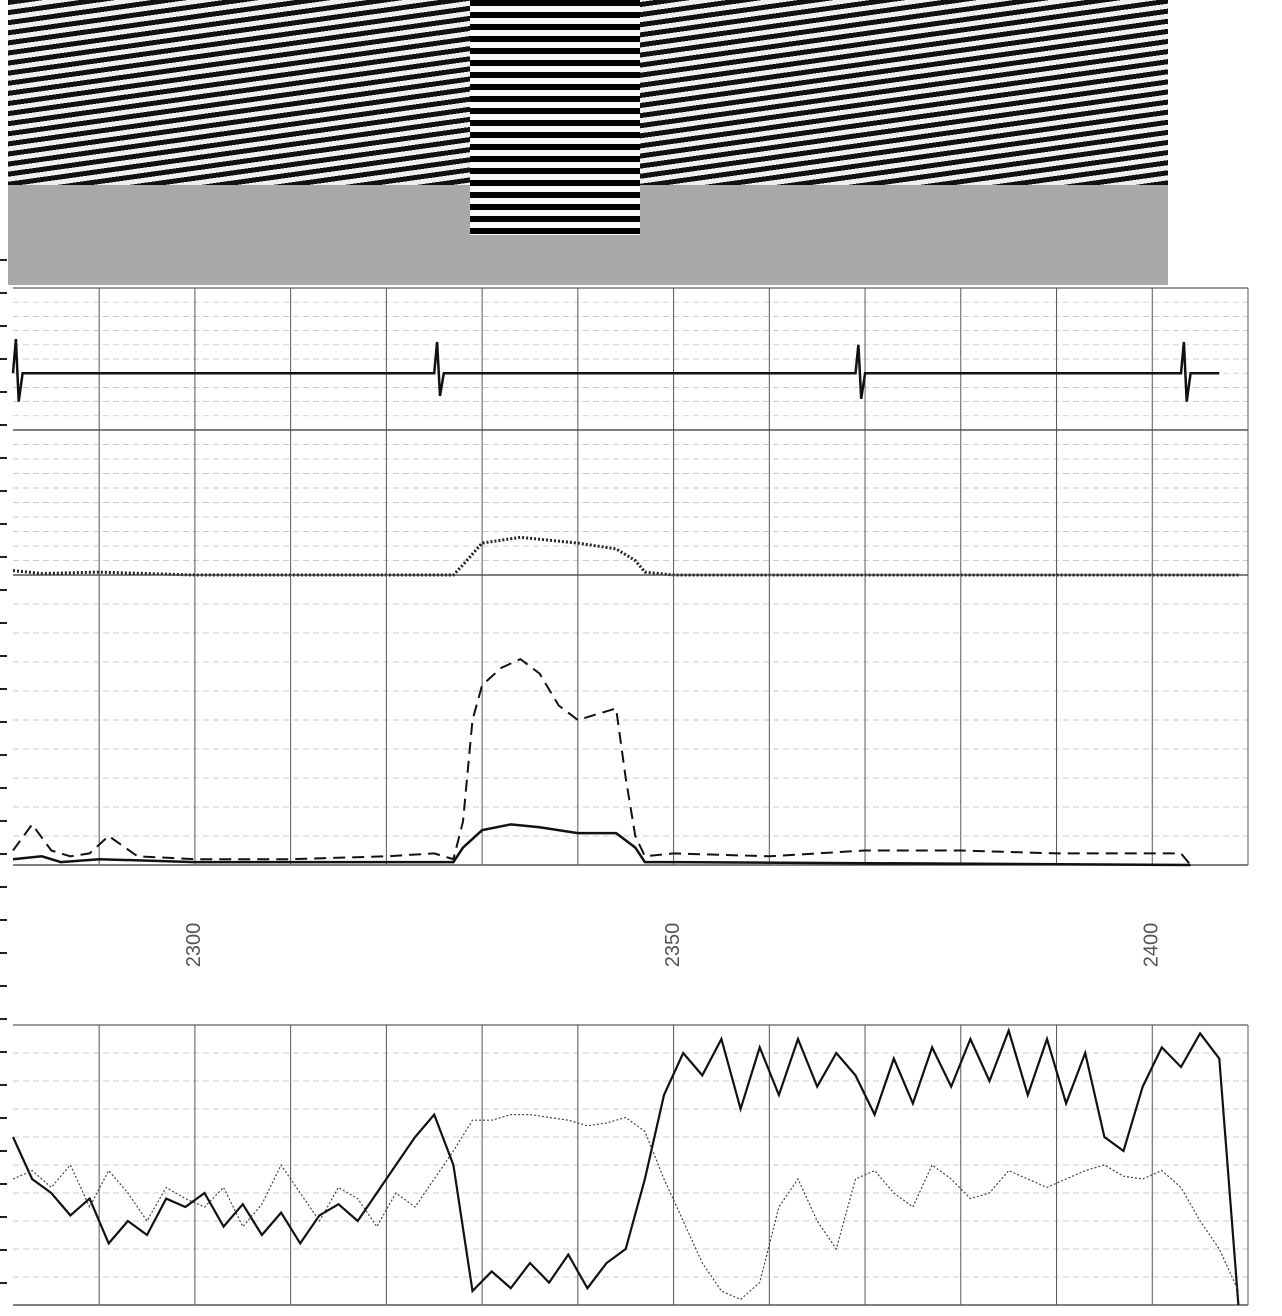 Image resolution: width=1282 pixels, height=1316 pixels. I want to click on x-tick-label: 2400, so click(1152, 945).